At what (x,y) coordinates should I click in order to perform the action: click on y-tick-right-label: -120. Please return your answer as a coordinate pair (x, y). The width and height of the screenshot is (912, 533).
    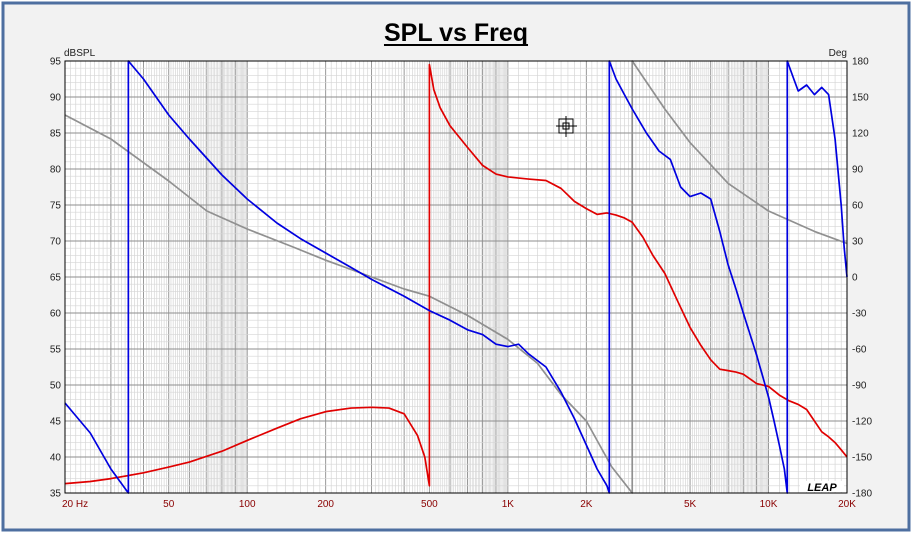
    Looking at the image, I should click on (862, 422).